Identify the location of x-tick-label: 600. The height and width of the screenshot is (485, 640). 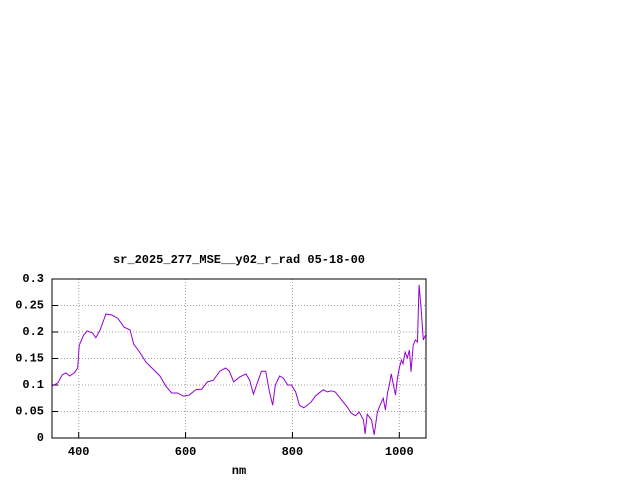
(186, 452).